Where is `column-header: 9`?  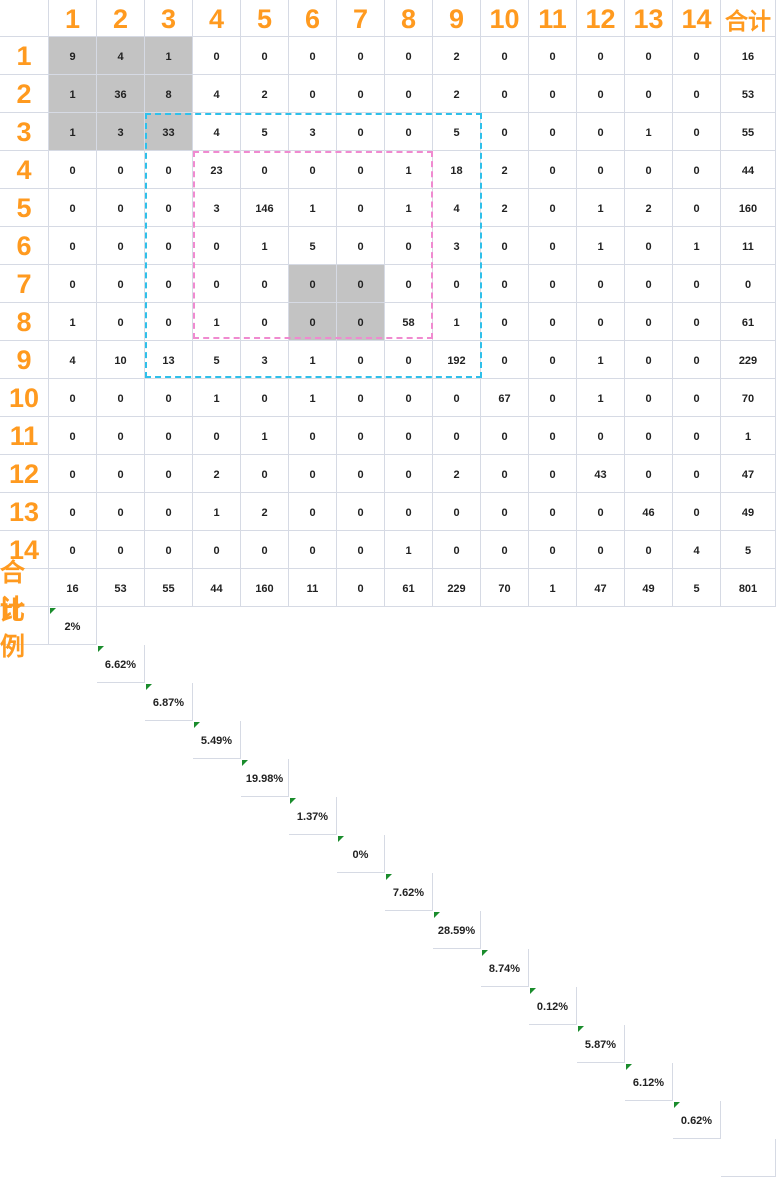 column-header: 9 is located at coordinates (457, 18).